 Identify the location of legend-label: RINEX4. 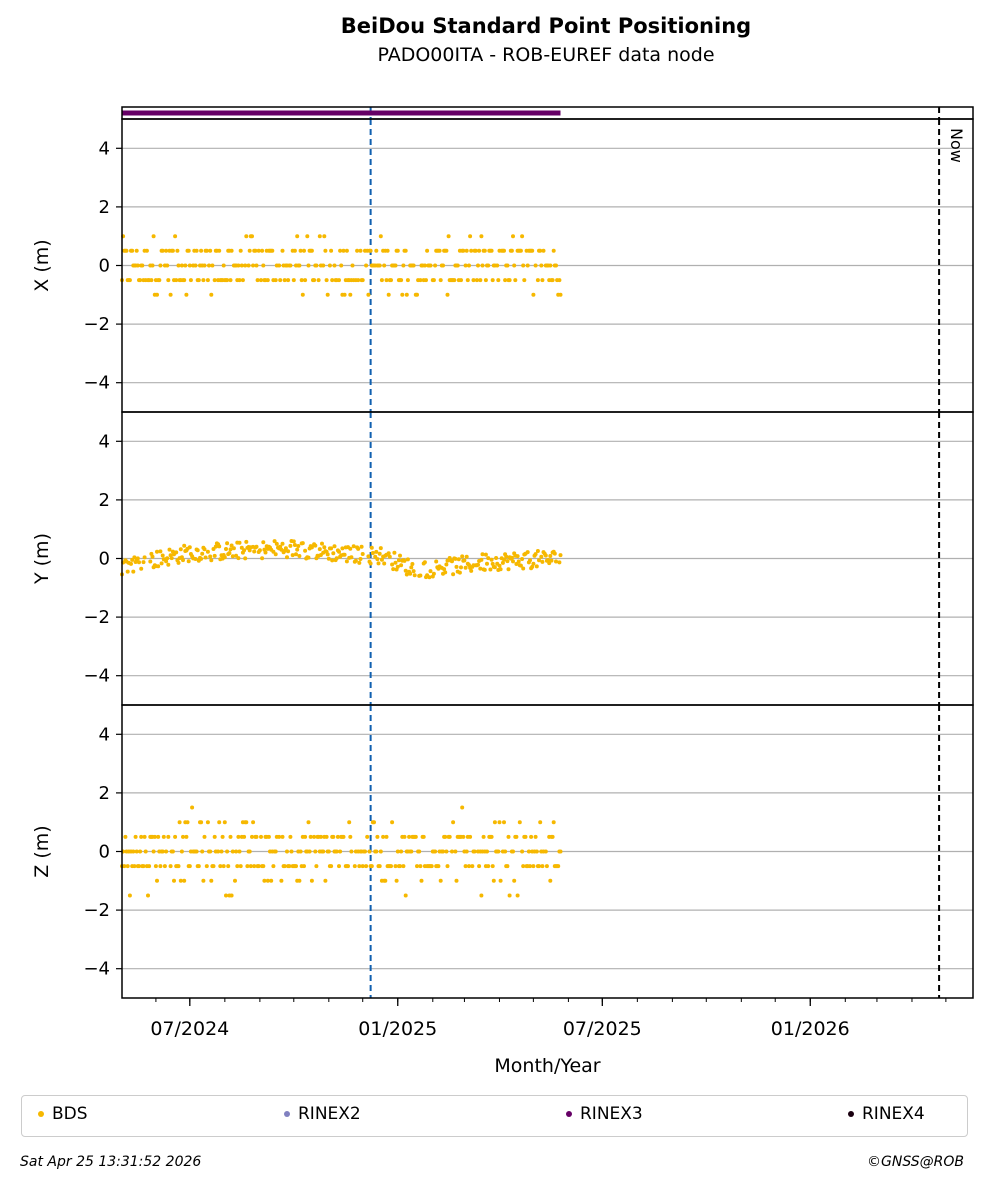
(893, 1114).